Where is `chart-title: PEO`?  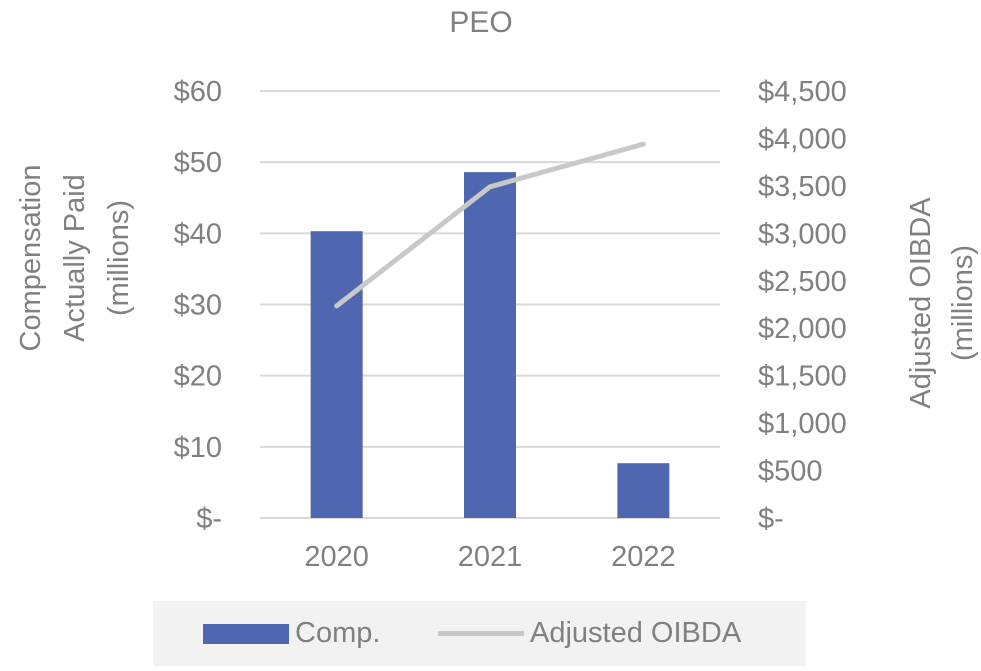 chart-title: PEO is located at coordinates (480, 22).